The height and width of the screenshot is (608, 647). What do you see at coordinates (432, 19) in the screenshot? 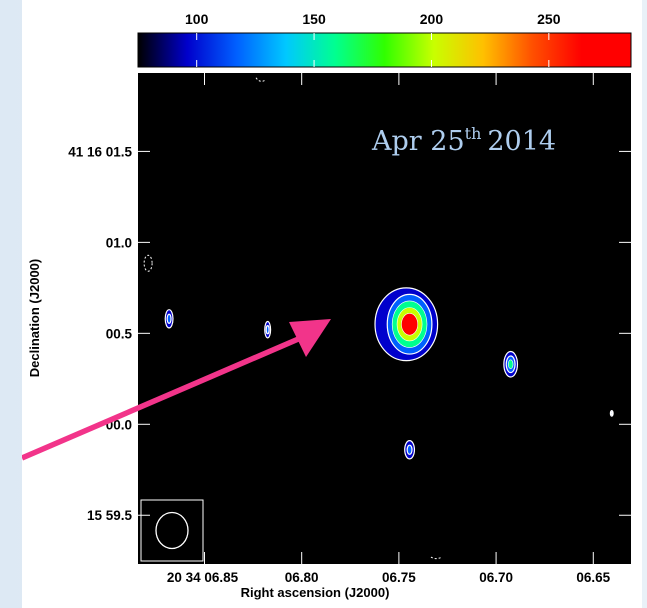
I see `colorbar-tick-label: 200` at bounding box center [432, 19].